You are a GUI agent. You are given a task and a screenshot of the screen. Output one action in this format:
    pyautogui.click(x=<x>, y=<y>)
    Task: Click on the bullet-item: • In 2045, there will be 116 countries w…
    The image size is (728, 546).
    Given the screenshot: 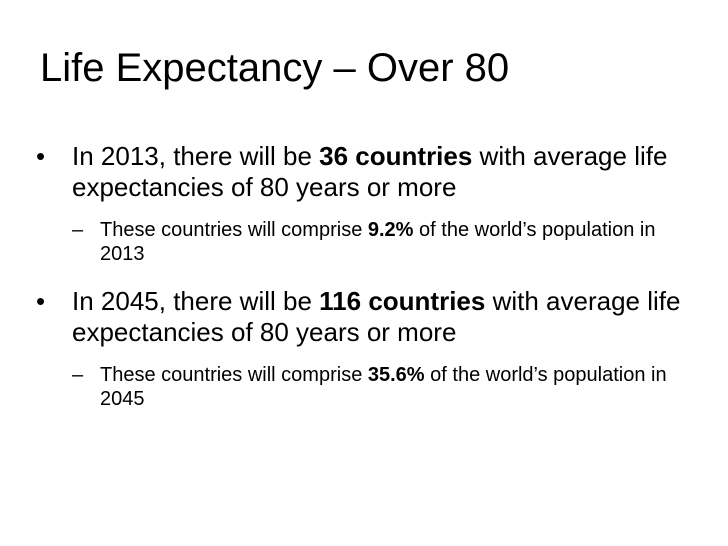 What is the action you would take?
    pyautogui.click(x=366, y=317)
    